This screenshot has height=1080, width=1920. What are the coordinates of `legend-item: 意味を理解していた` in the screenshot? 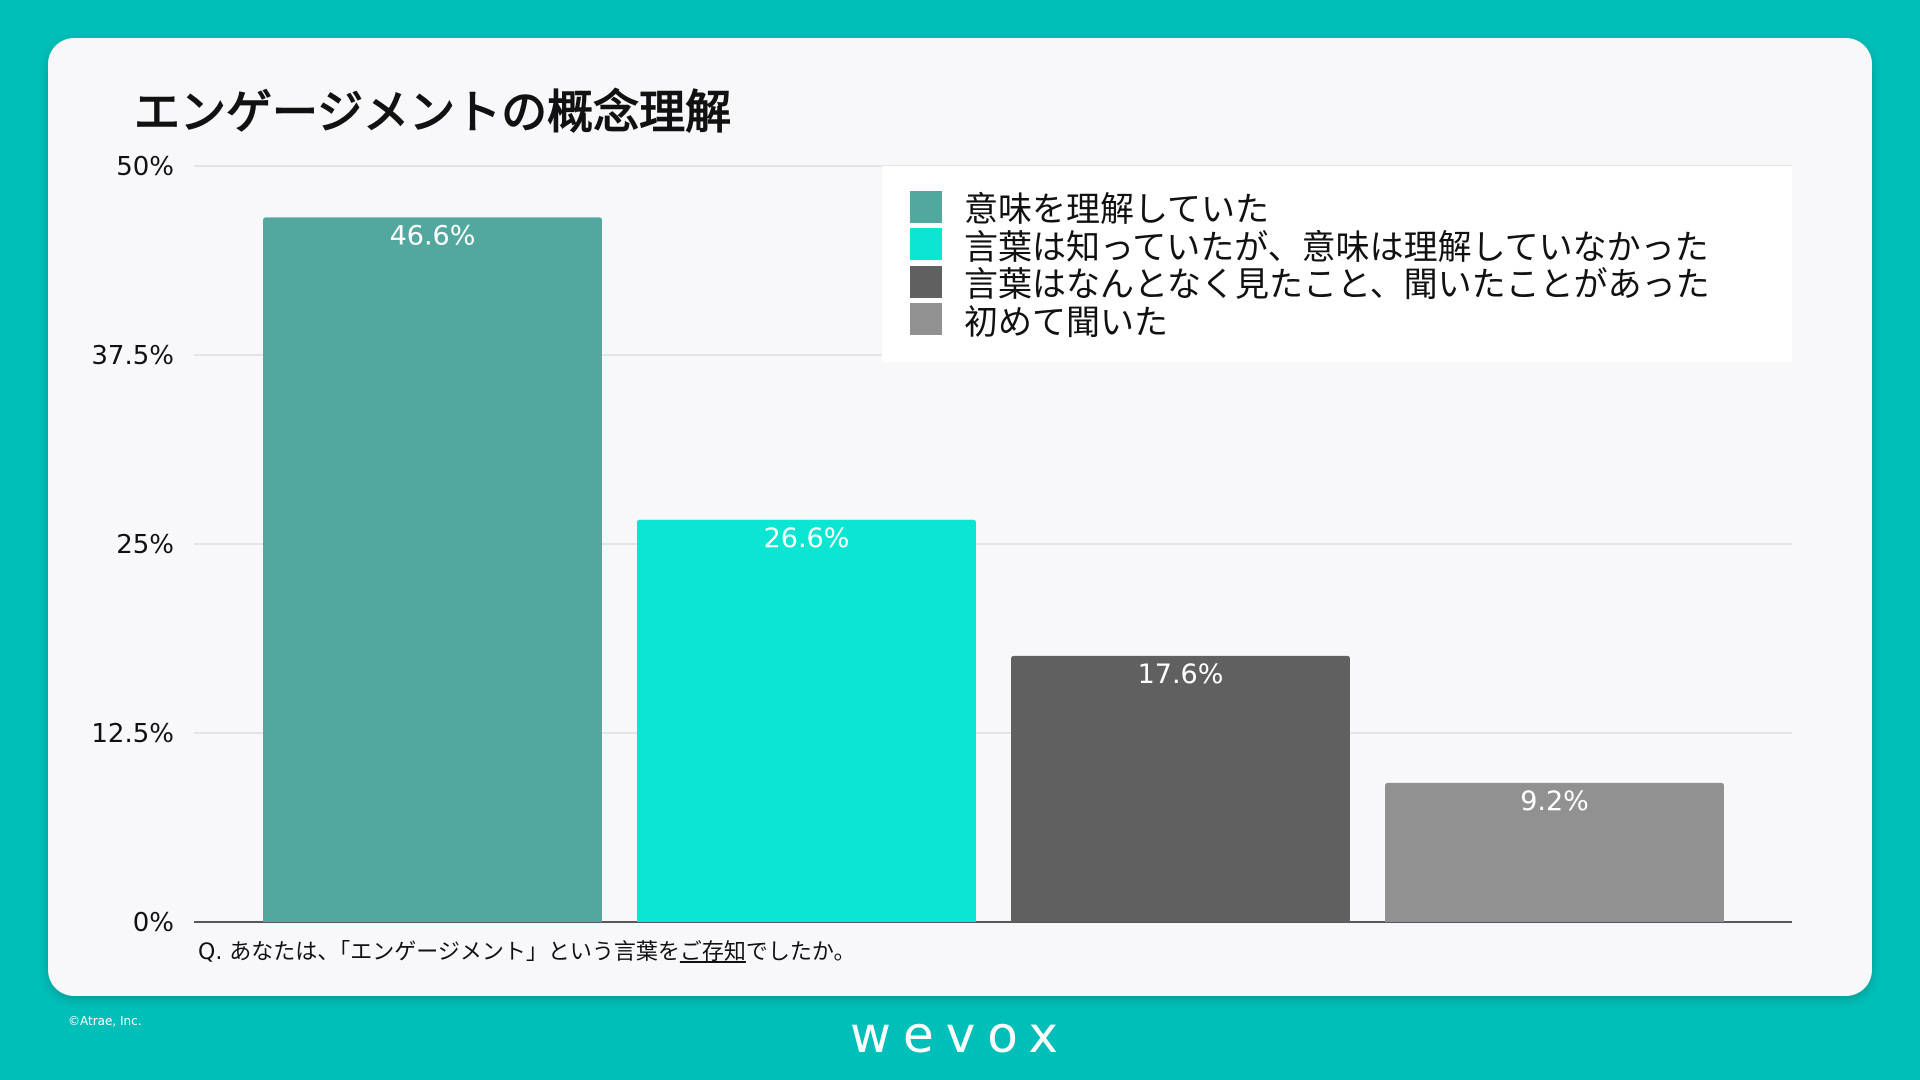 It's located at (1351, 209).